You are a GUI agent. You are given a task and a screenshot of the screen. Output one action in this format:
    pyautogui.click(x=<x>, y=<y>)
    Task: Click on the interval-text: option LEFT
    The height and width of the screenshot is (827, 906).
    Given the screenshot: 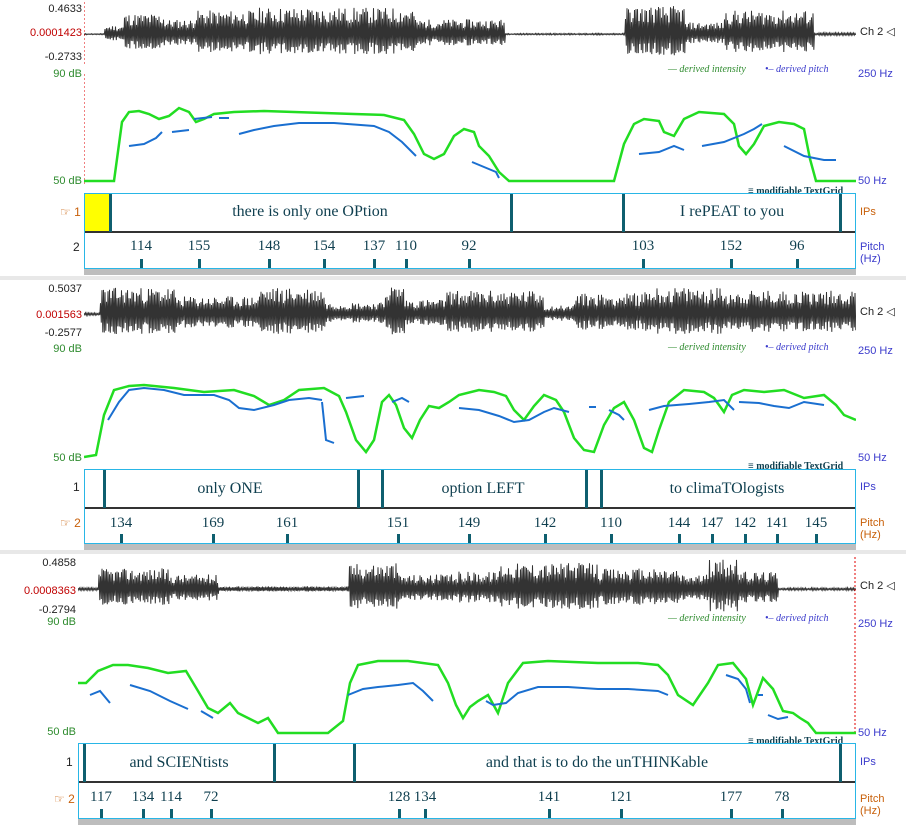 What is the action you would take?
    pyautogui.click(x=482, y=489)
    